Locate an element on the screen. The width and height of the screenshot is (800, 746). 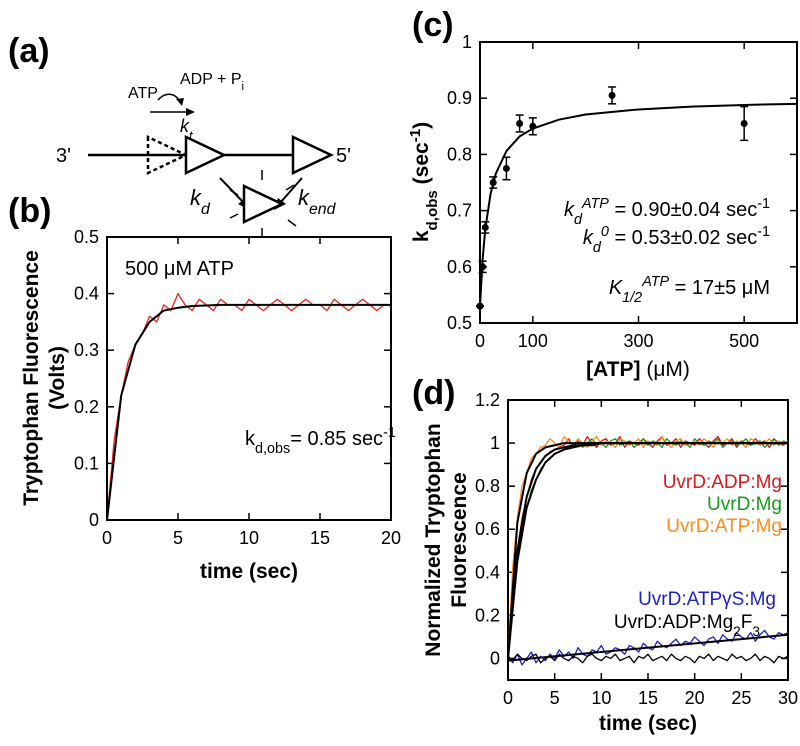
x-axis-label: [ATP] (μM) is located at coordinates (638, 369).